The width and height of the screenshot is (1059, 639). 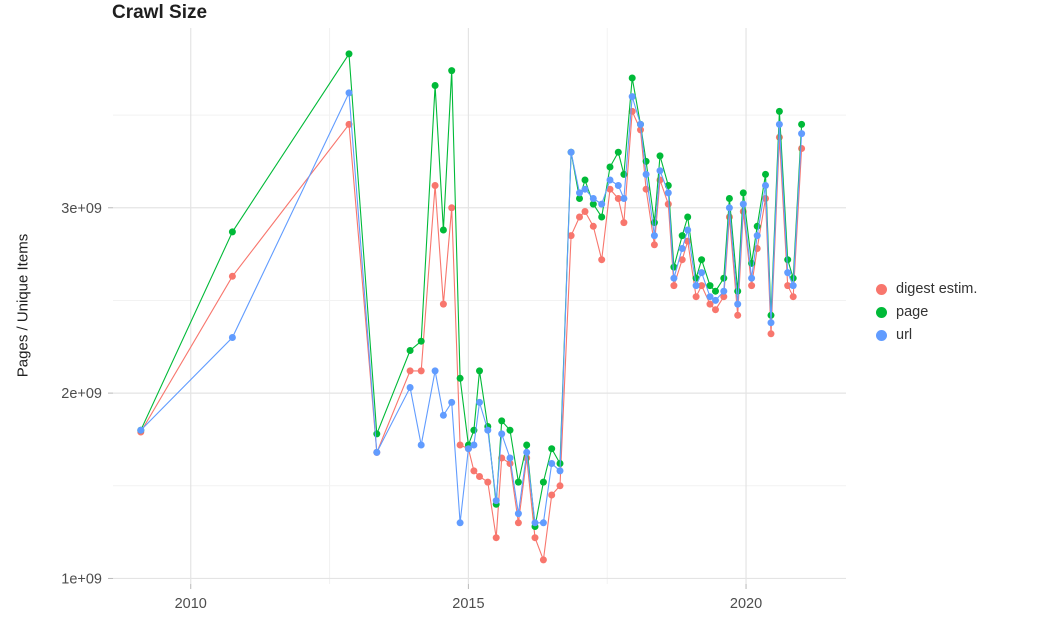 What do you see at coordinates (926, 335) in the screenshot?
I see `legend-item-url: url` at bounding box center [926, 335].